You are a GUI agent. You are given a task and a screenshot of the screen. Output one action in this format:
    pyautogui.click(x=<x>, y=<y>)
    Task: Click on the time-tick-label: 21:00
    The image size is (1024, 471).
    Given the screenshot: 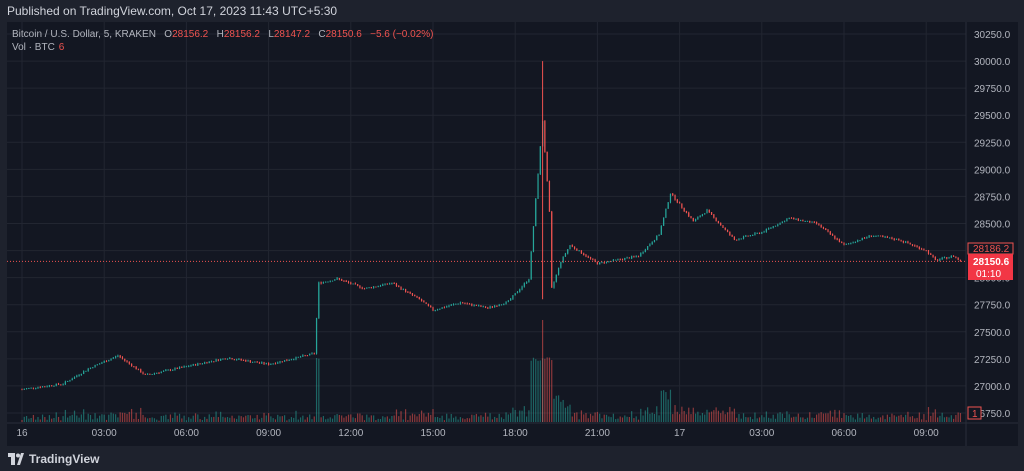 What is the action you would take?
    pyautogui.click(x=597, y=433)
    